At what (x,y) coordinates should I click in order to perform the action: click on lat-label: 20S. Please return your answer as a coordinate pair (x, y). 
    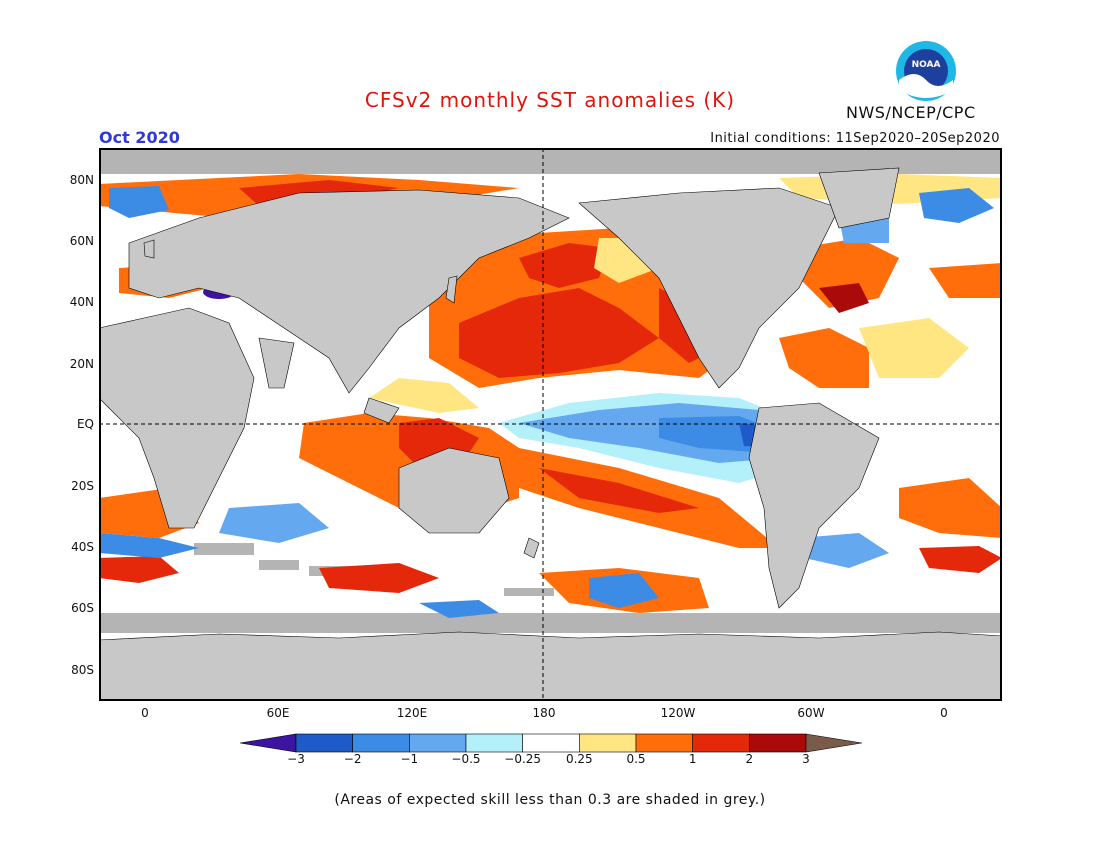
    Looking at the image, I should click on (82, 486).